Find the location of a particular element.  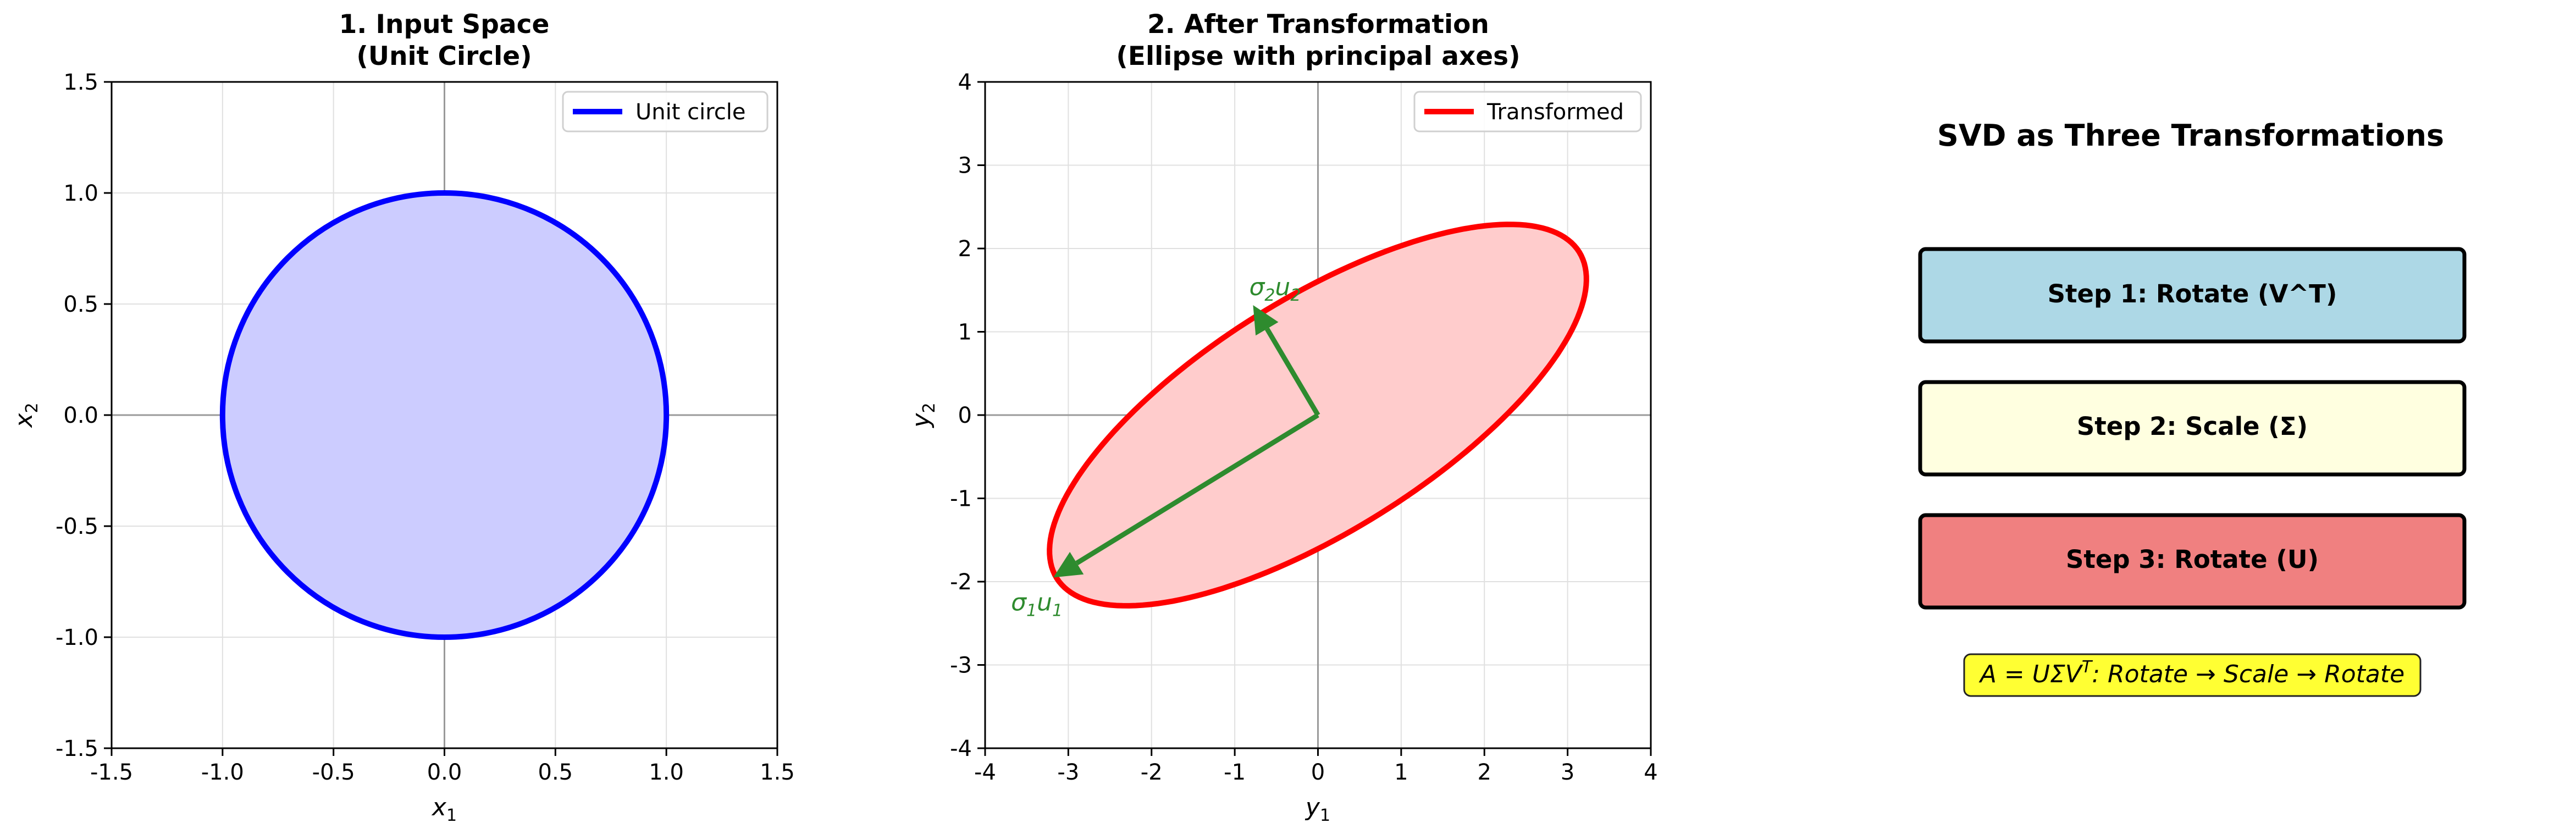

y-tick-label: 0.5 is located at coordinates (80, 304).